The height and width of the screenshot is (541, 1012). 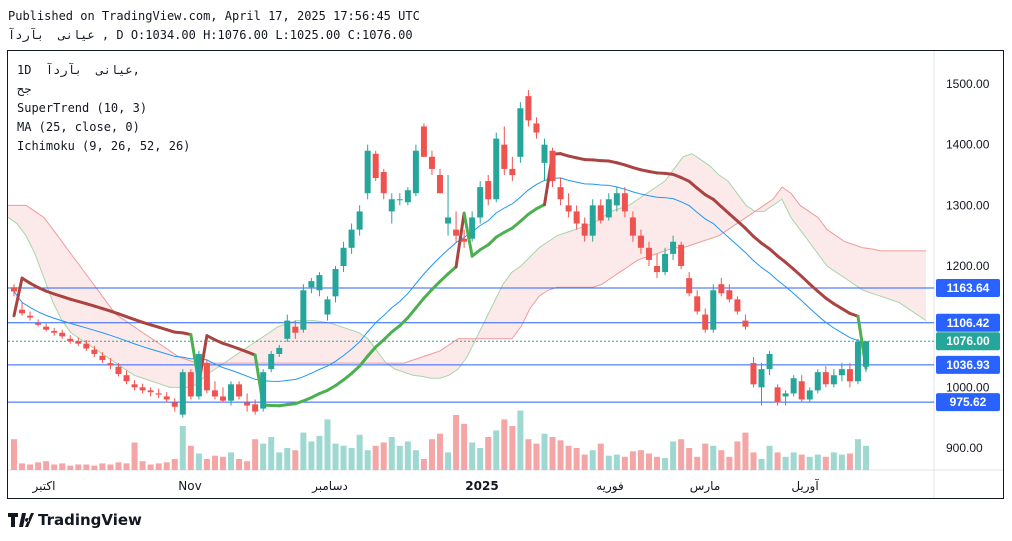 I want to click on x-tick-label: دسامبر, so click(x=329, y=486).